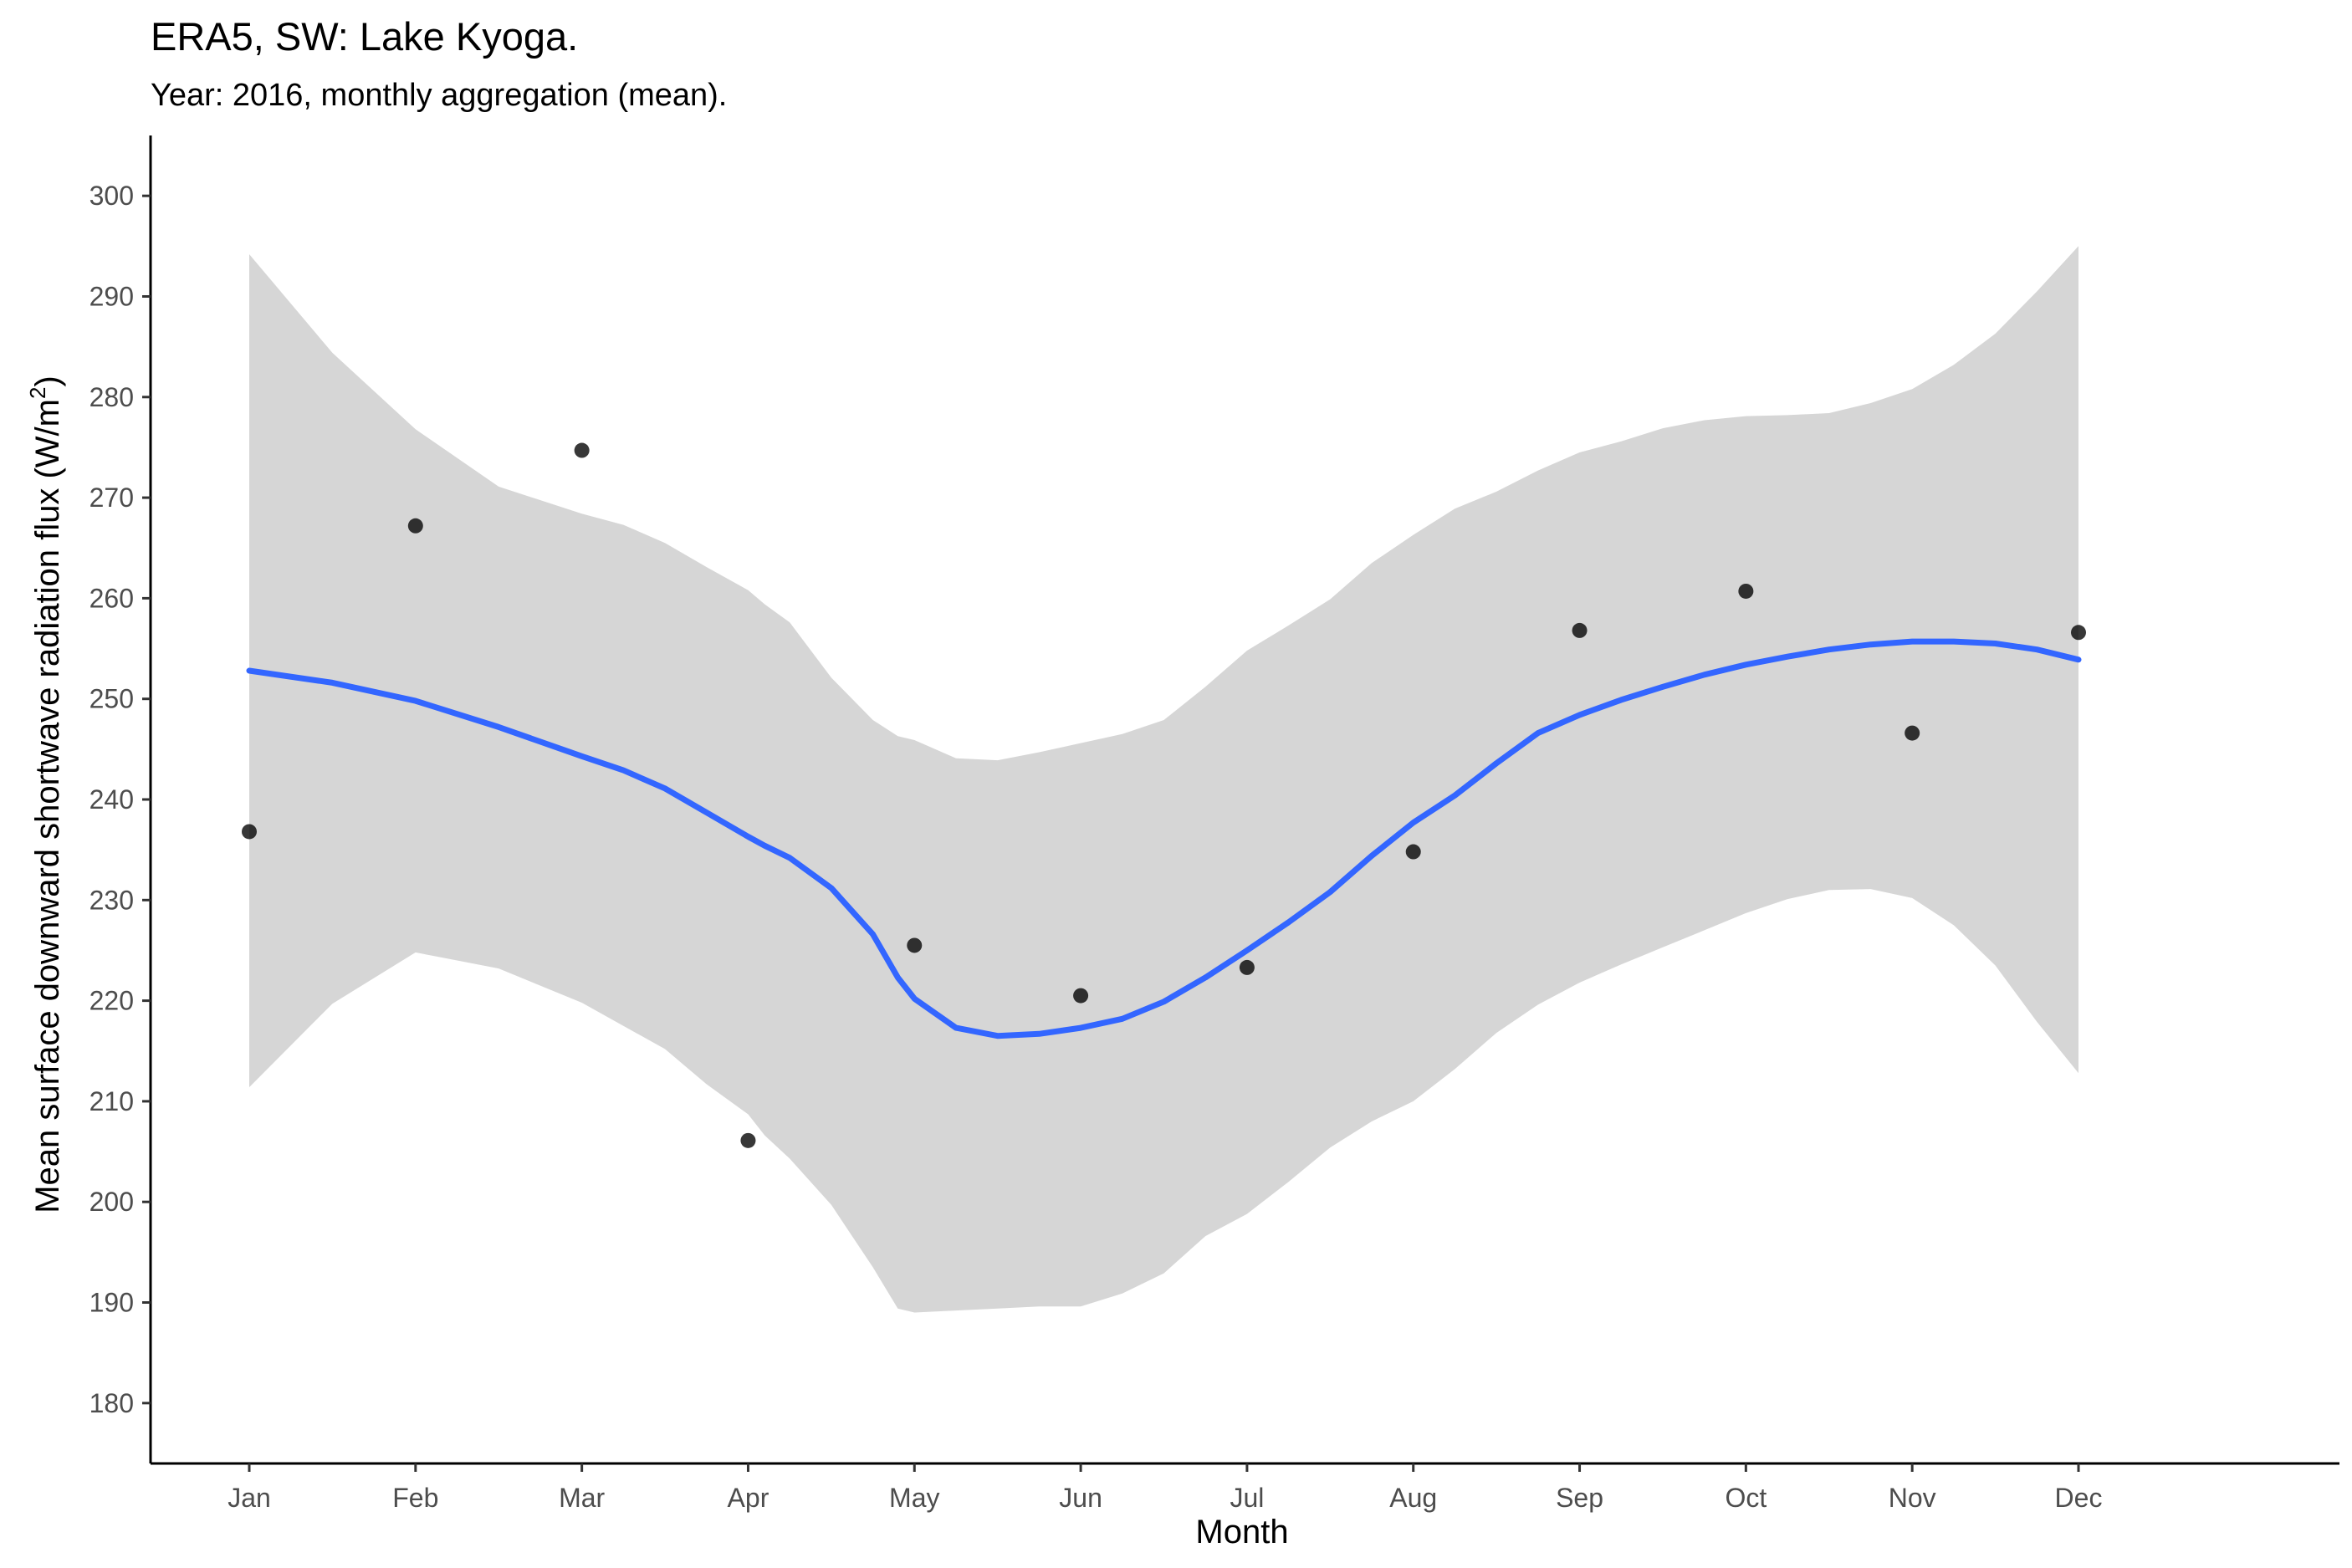 This screenshot has width=2352, height=1568. Describe the element at coordinates (364, 36) in the screenshot. I see `chart-title: ERA5, SW: Lake Kyoga.` at that location.